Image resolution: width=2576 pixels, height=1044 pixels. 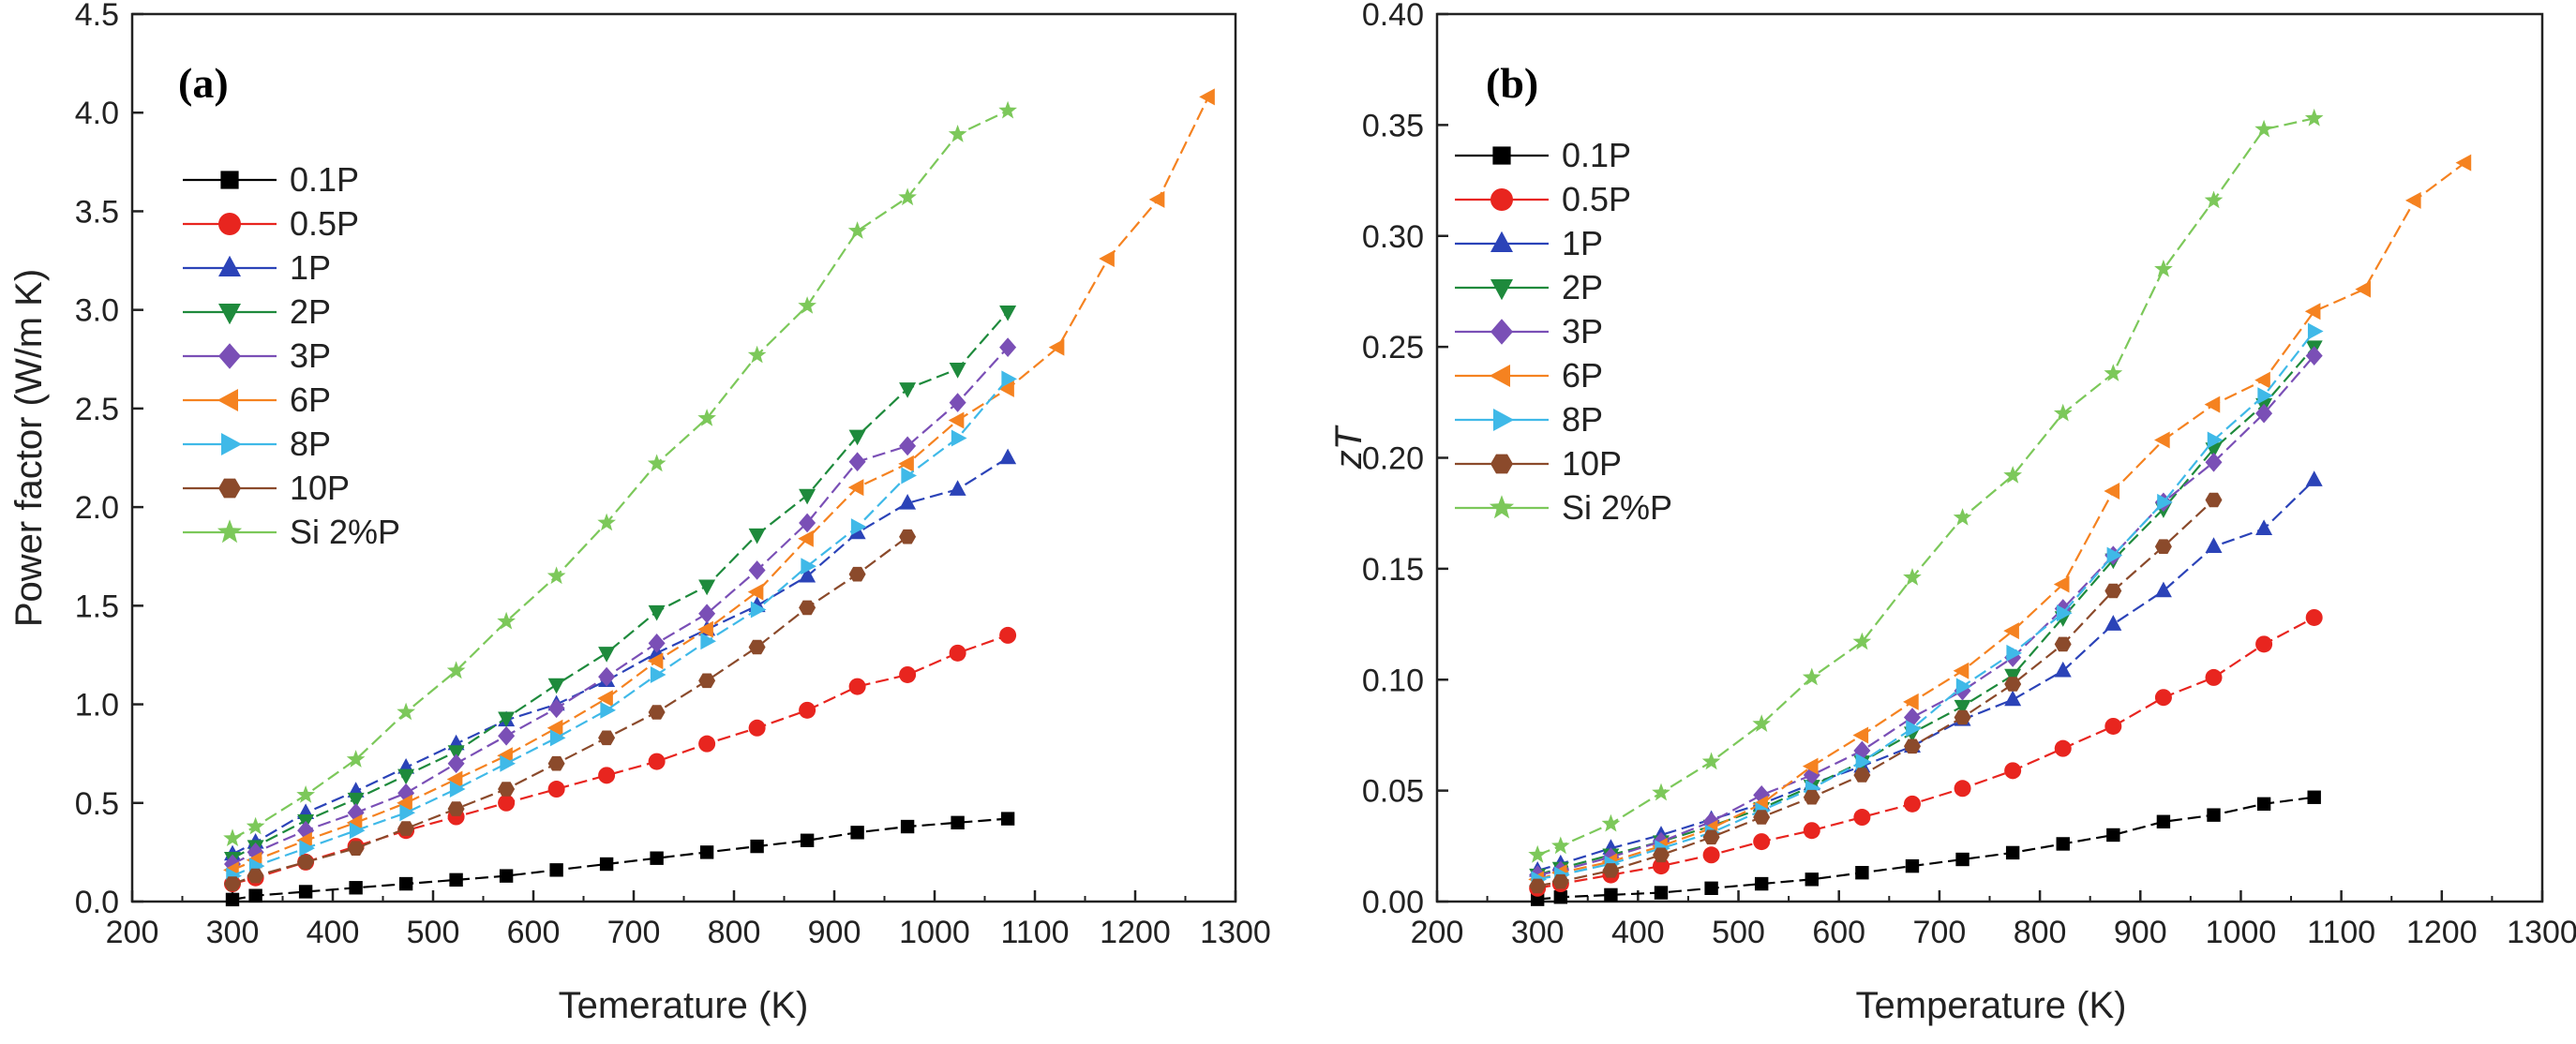 I want to click on panel-a-xtick-label: 600, so click(x=534, y=932).